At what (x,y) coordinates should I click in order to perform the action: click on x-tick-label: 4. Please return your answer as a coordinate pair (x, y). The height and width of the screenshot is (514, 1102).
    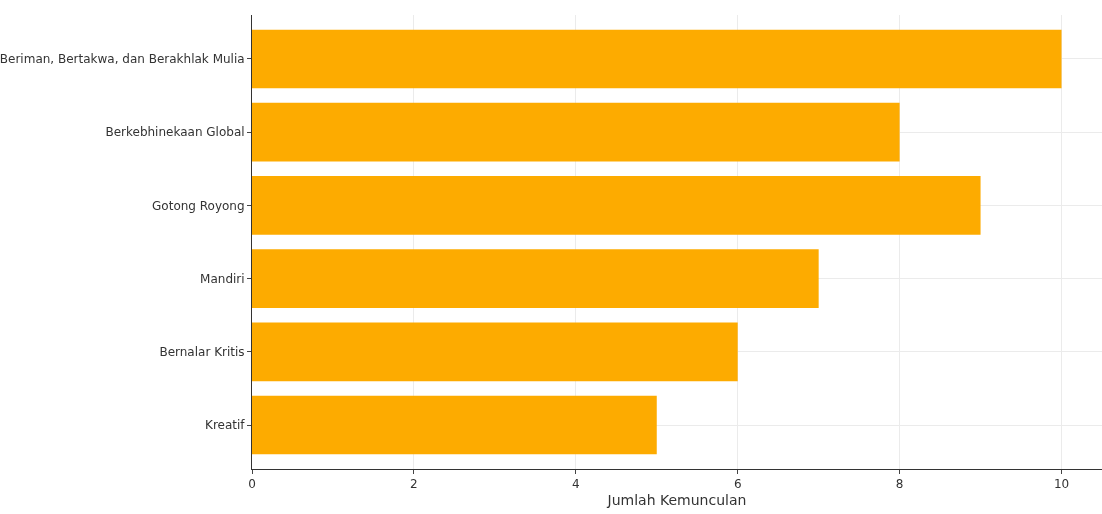
    Looking at the image, I should click on (575, 484).